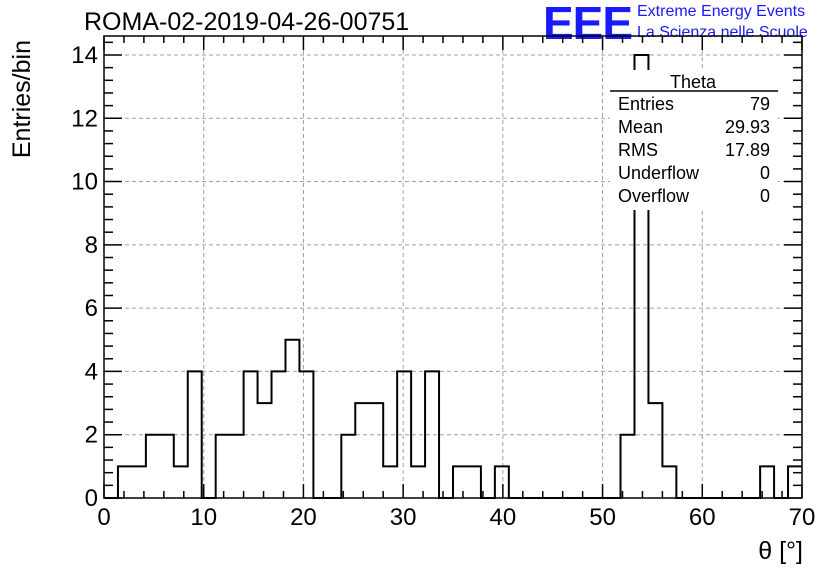 Image resolution: width=836 pixels, height=572 pixels. I want to click on stats-title: Theta, so click(693, 82).